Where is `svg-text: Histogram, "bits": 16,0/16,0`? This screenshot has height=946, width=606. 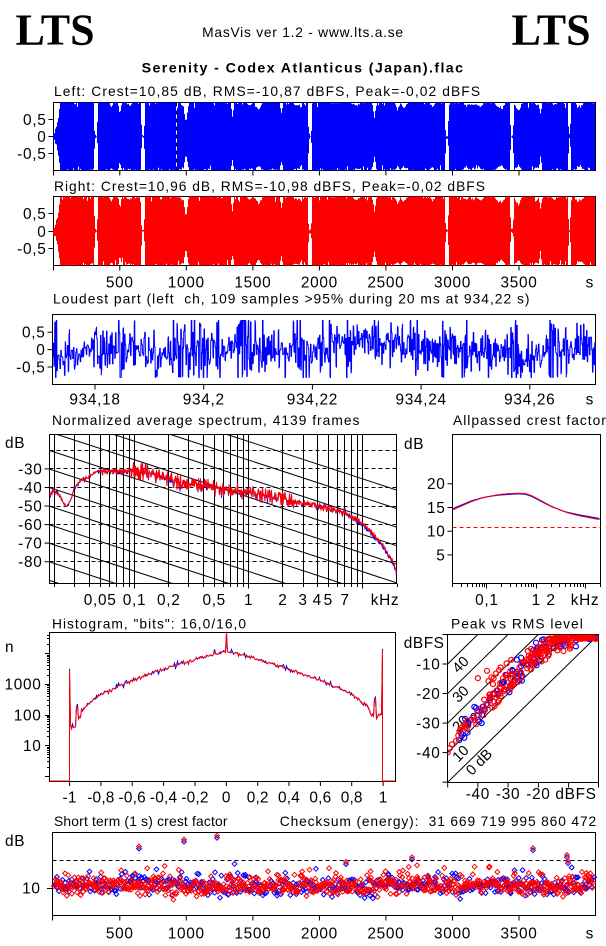
svg-text: Histogram, "bits": 16,0/16,0 is located at coordinates (149, 624).